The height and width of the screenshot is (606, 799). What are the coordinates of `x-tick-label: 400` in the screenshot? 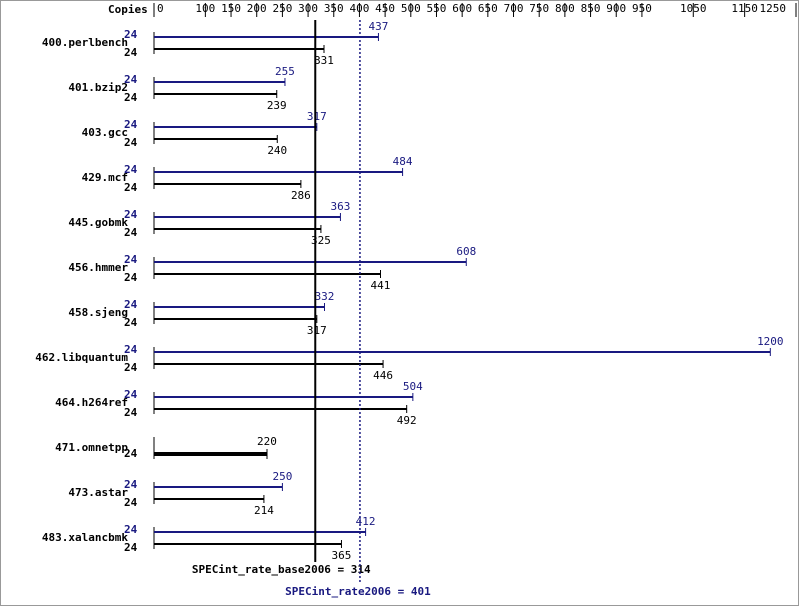 It's located at (360, 8).